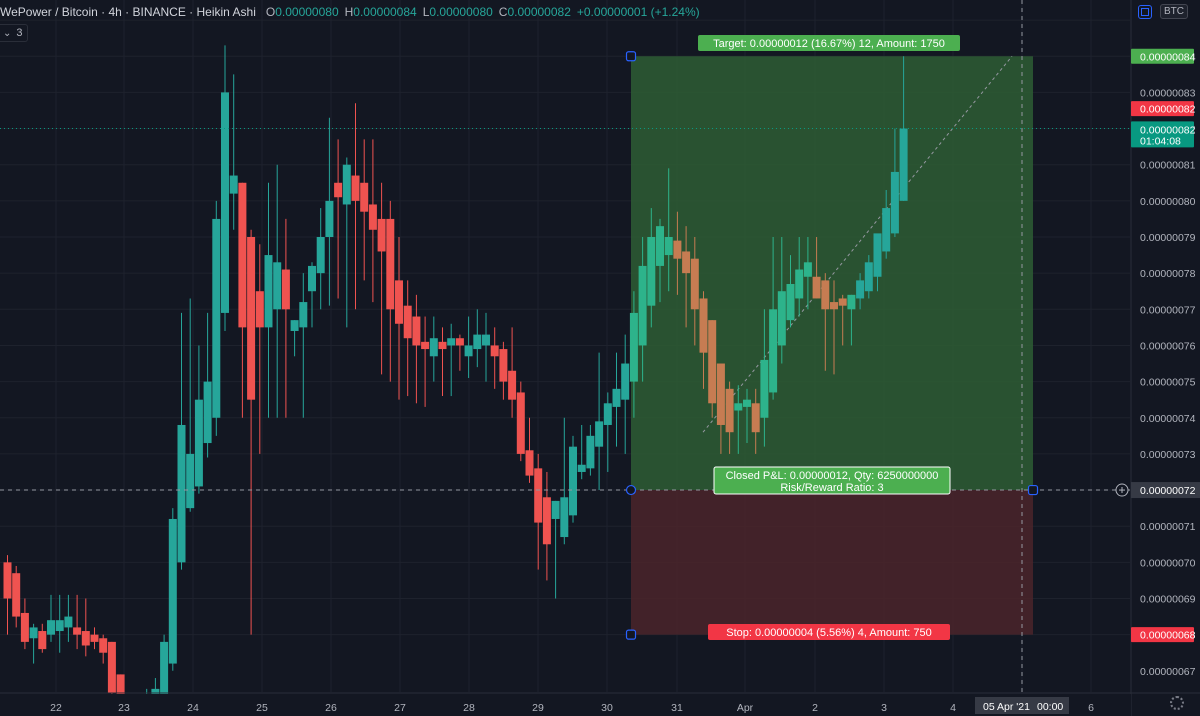 Image resolution: width=1200 pixels, height=716 pixels. I want to click on time-tick-label: 30, so click(607, 708).